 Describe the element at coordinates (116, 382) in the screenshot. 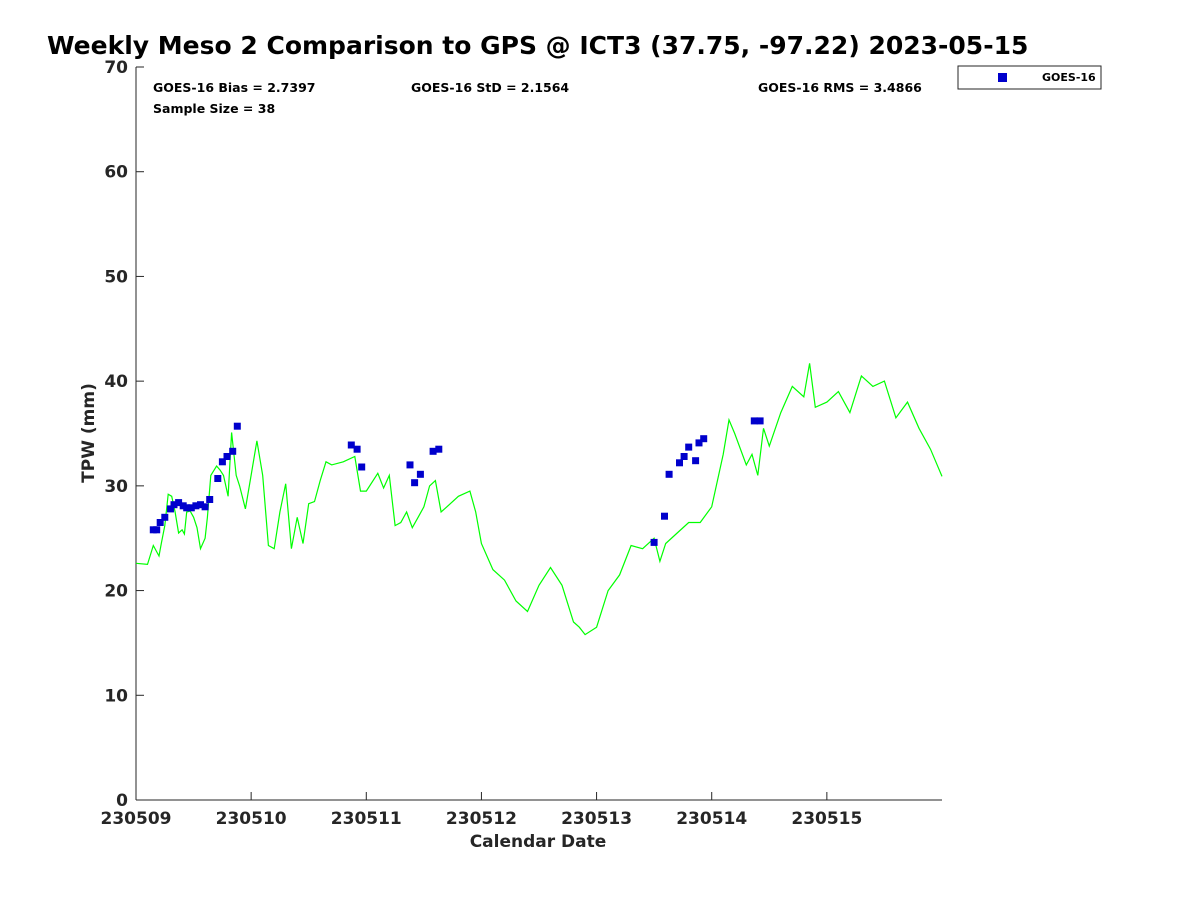

I see `y-tick-label: 40` at that location.